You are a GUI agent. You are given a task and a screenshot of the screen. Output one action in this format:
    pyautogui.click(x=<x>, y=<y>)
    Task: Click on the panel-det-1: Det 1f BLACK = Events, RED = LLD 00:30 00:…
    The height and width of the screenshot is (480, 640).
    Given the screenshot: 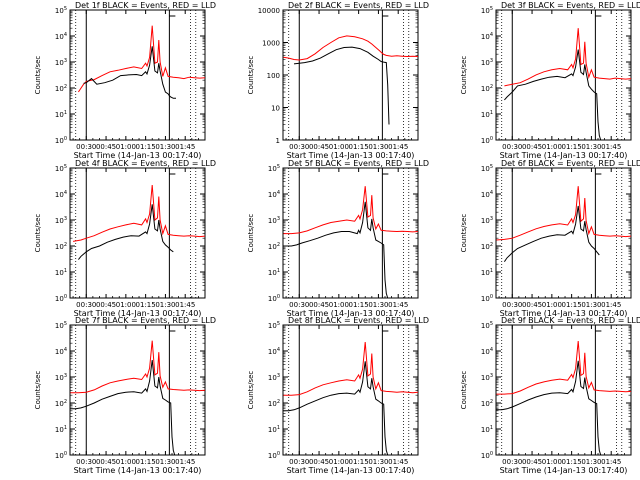 What is the action you would take?
    pyautogui.click(x=125, y=80)
    